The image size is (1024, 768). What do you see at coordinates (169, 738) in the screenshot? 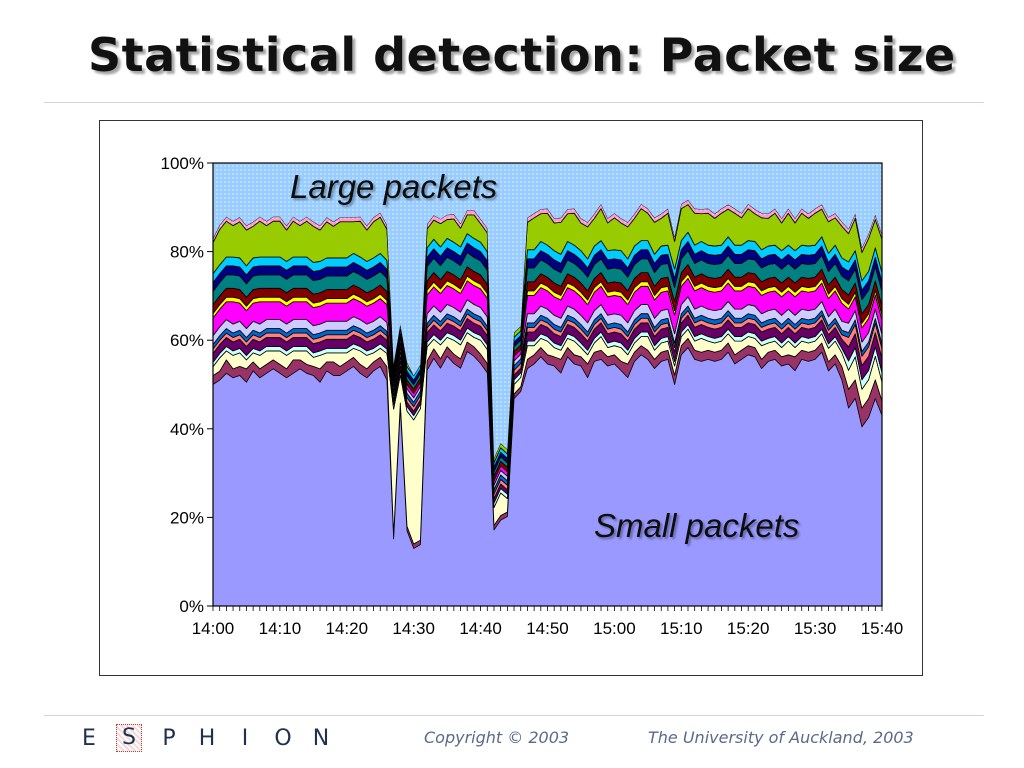
I see `logo-letter: P` at bounding box center [169, 738].